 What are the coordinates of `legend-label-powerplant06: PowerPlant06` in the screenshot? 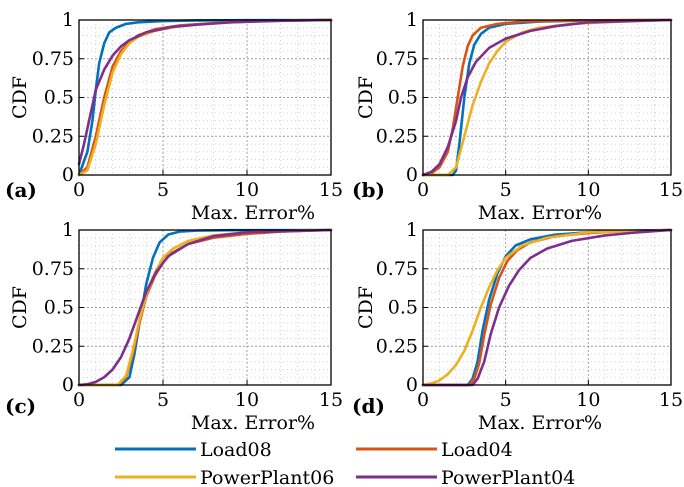 It's located at (267, 477).